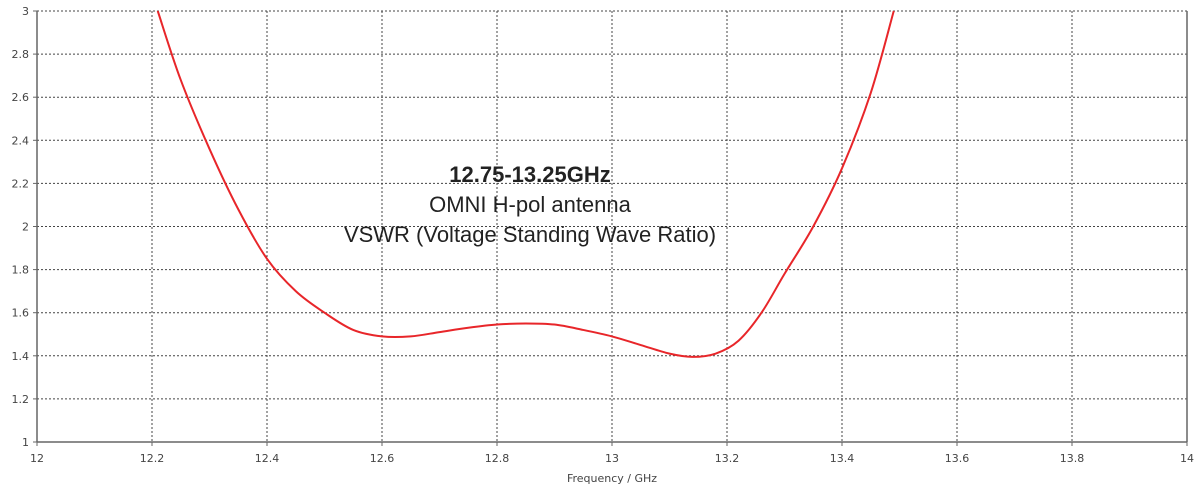  I want to click on y-tick-label: 2.8, so click(21, 54).